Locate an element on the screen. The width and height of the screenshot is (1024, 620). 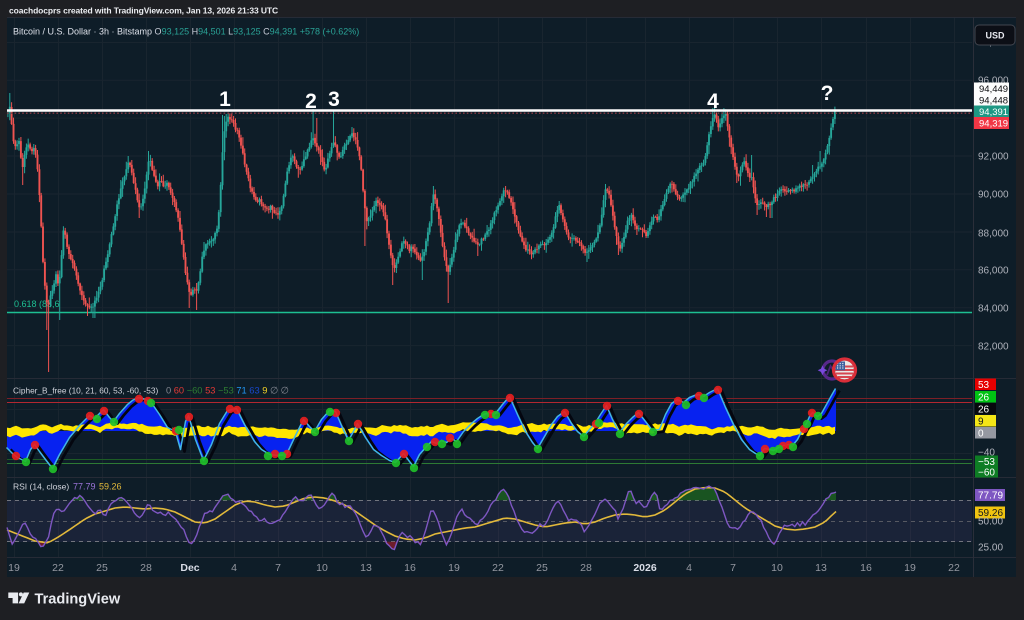
svg-text: 94,391 is located at coordinates (993, 112).